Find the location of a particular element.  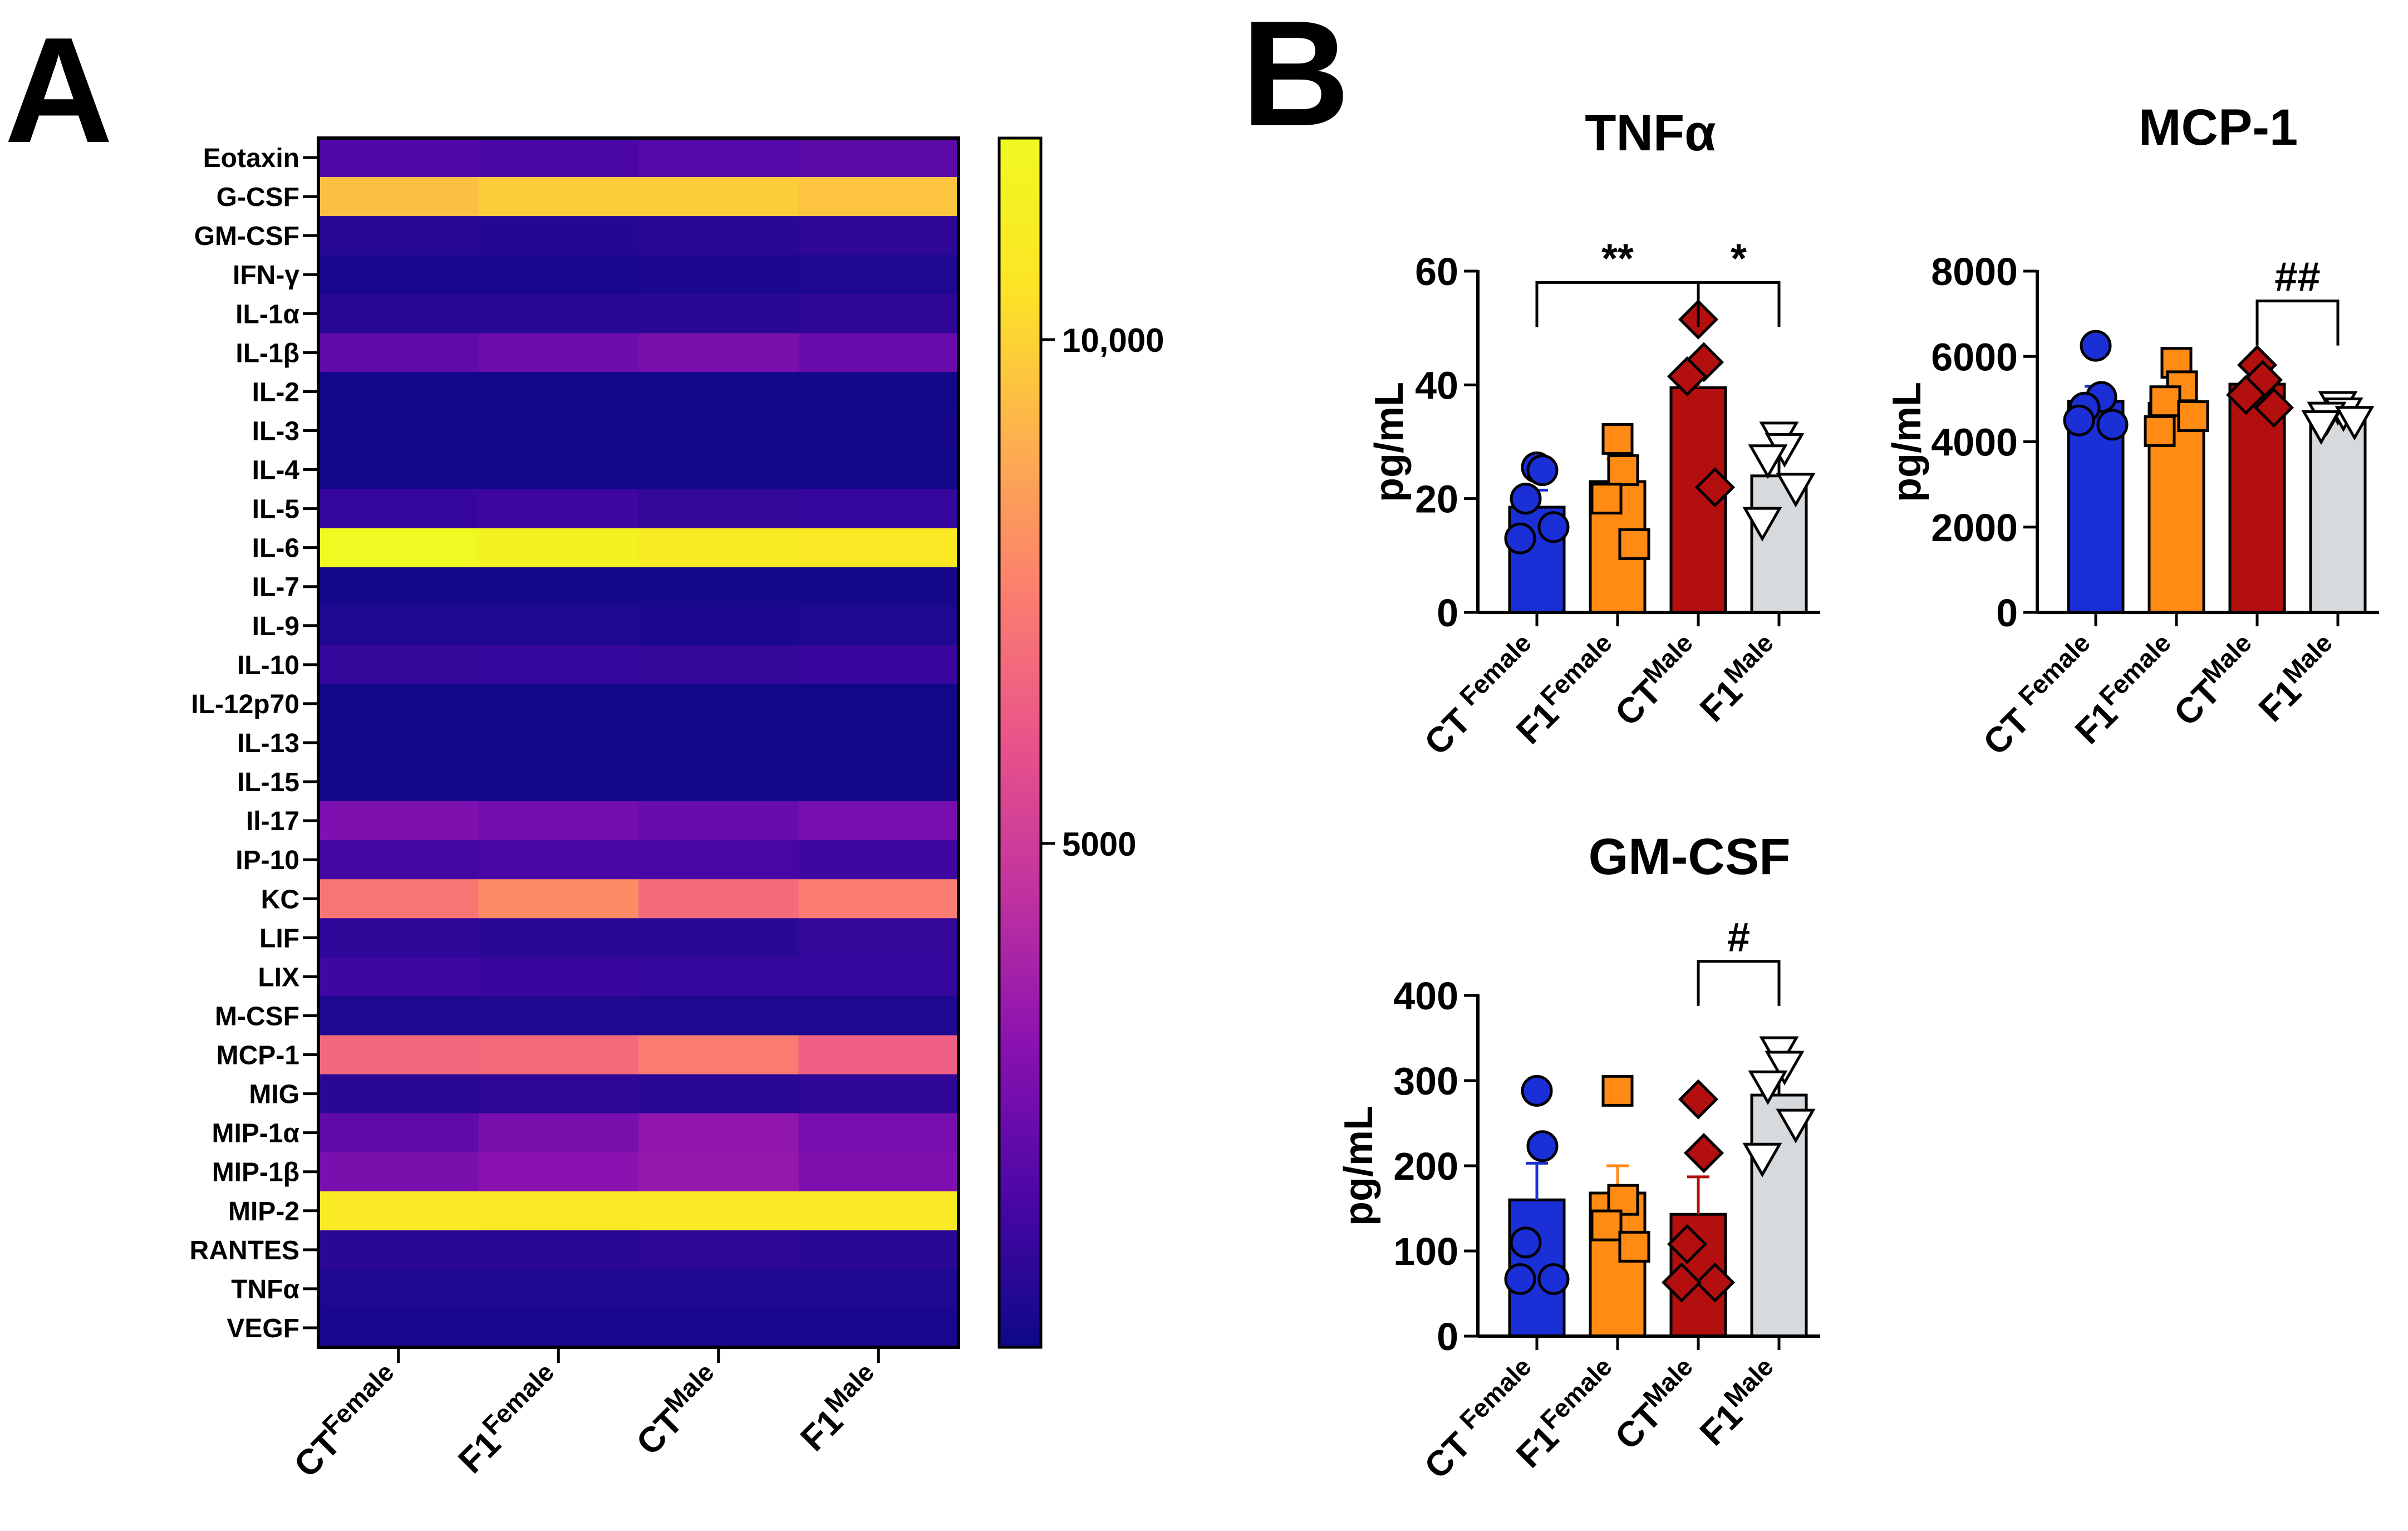

y-tick-label-2-0: 0 is located at coordinates (1447, 1336).